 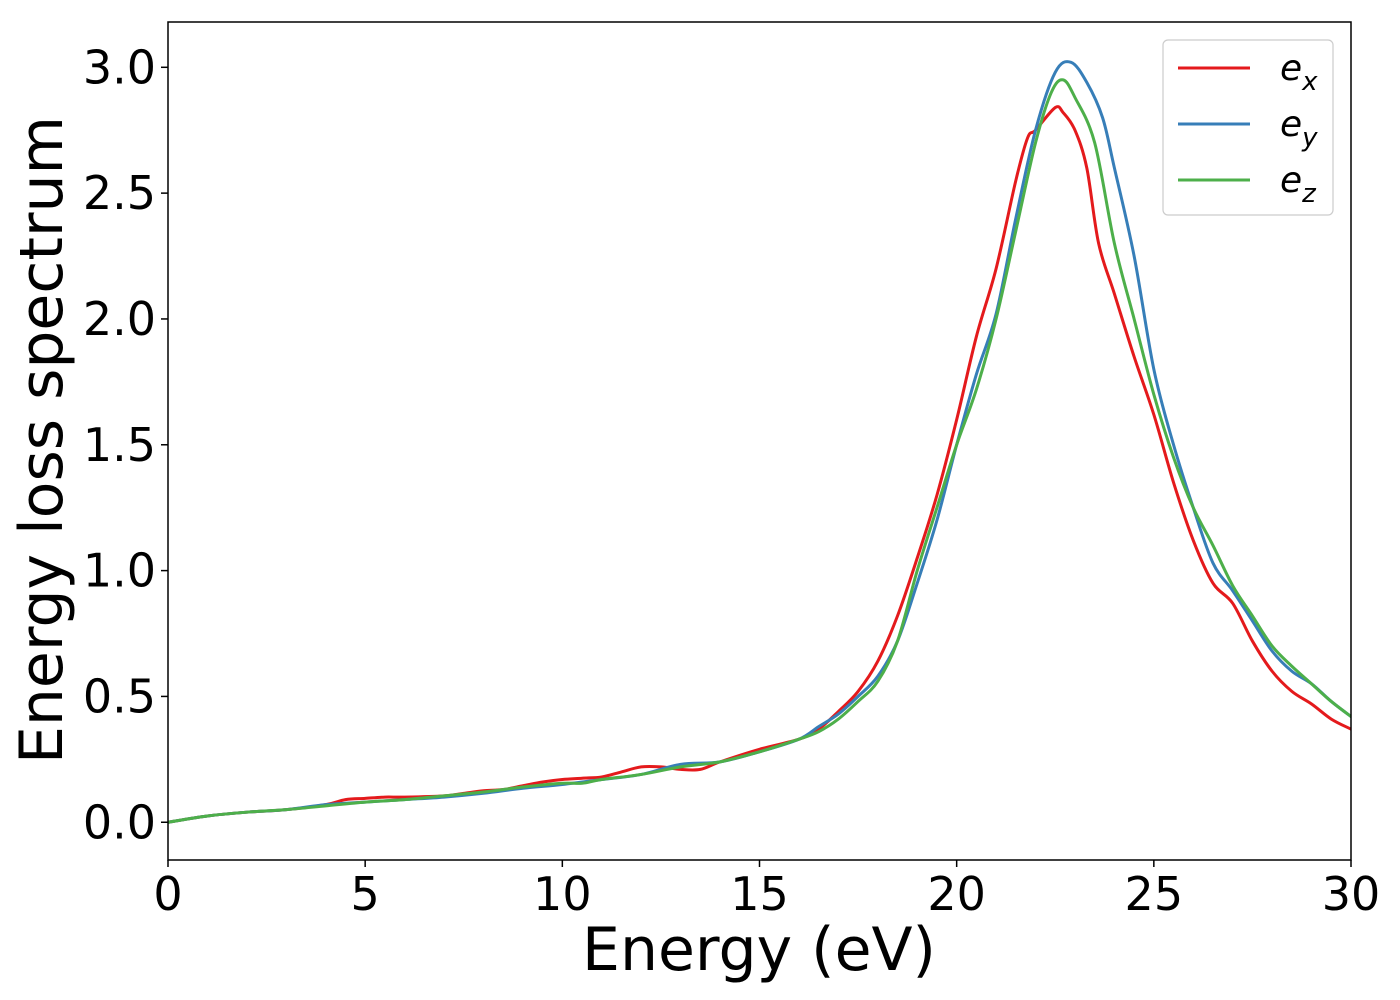 What do you see at coordinates (759, 950) in the screenshot?
I see `x-axis-label: Energy (eV)` at bounding box center [759, 950].